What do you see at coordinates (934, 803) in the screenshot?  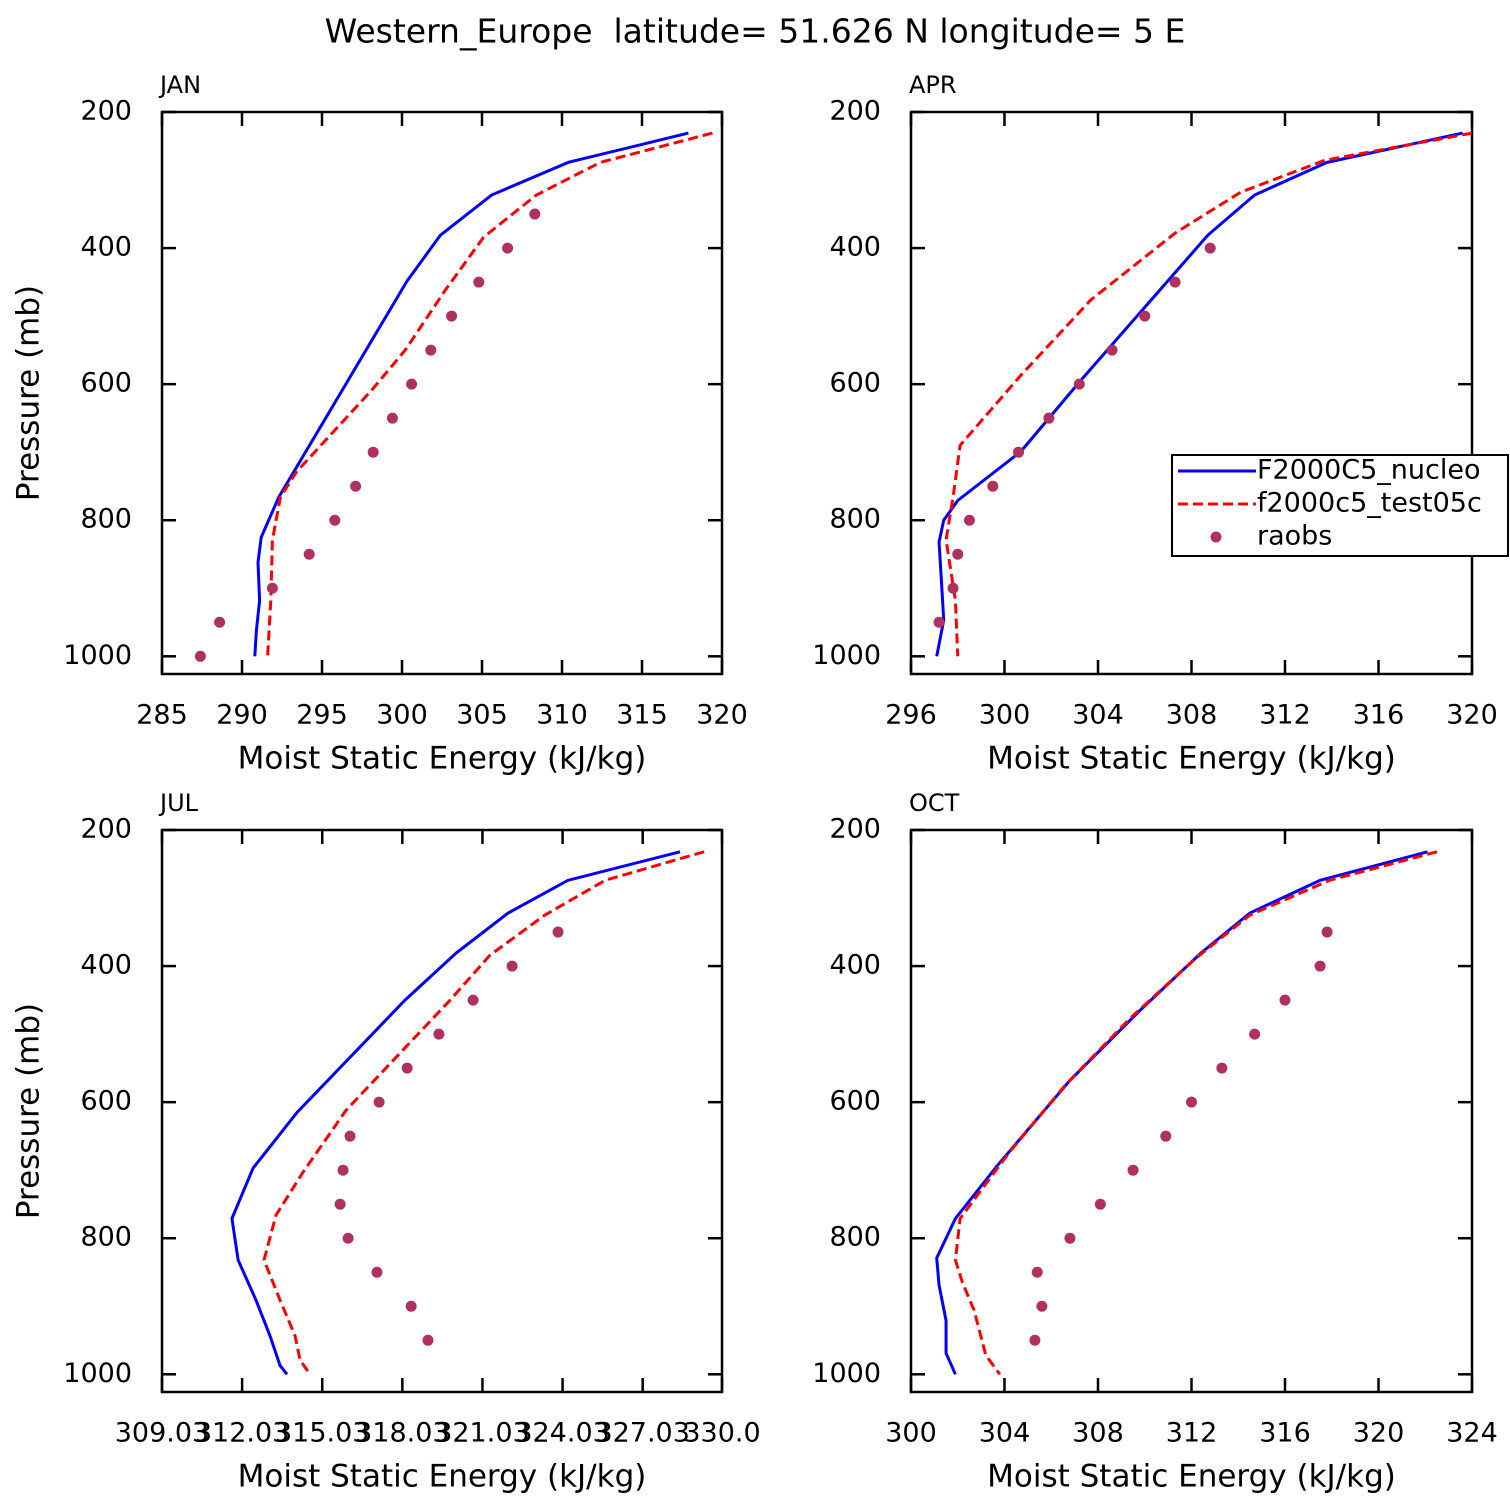 I see `panel-title: OCT` at bounding box center [934, 803].